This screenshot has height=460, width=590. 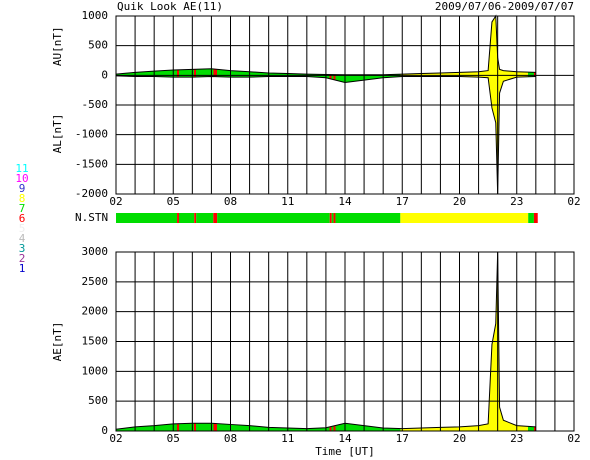 I want to click on y-tick-label: -1000, so click(x=91, y=134).